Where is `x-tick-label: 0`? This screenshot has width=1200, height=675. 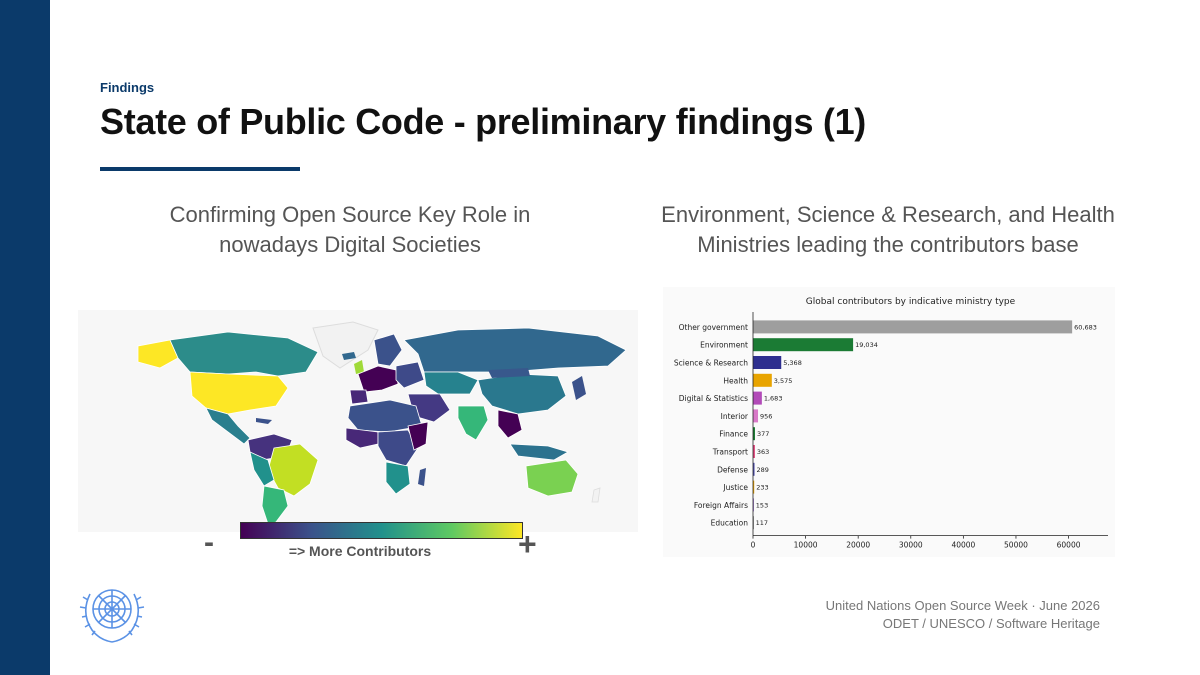 x-tick-label: 0 is located at coordinates (753, 545).